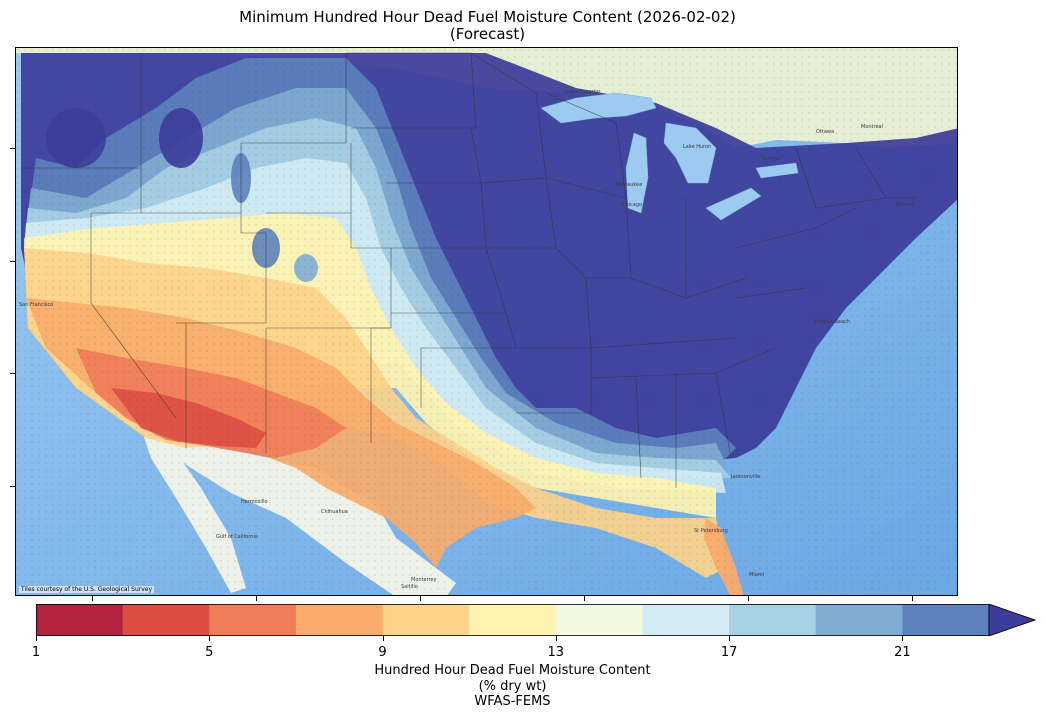  I want to click on great-lakes, so click(669, 156).